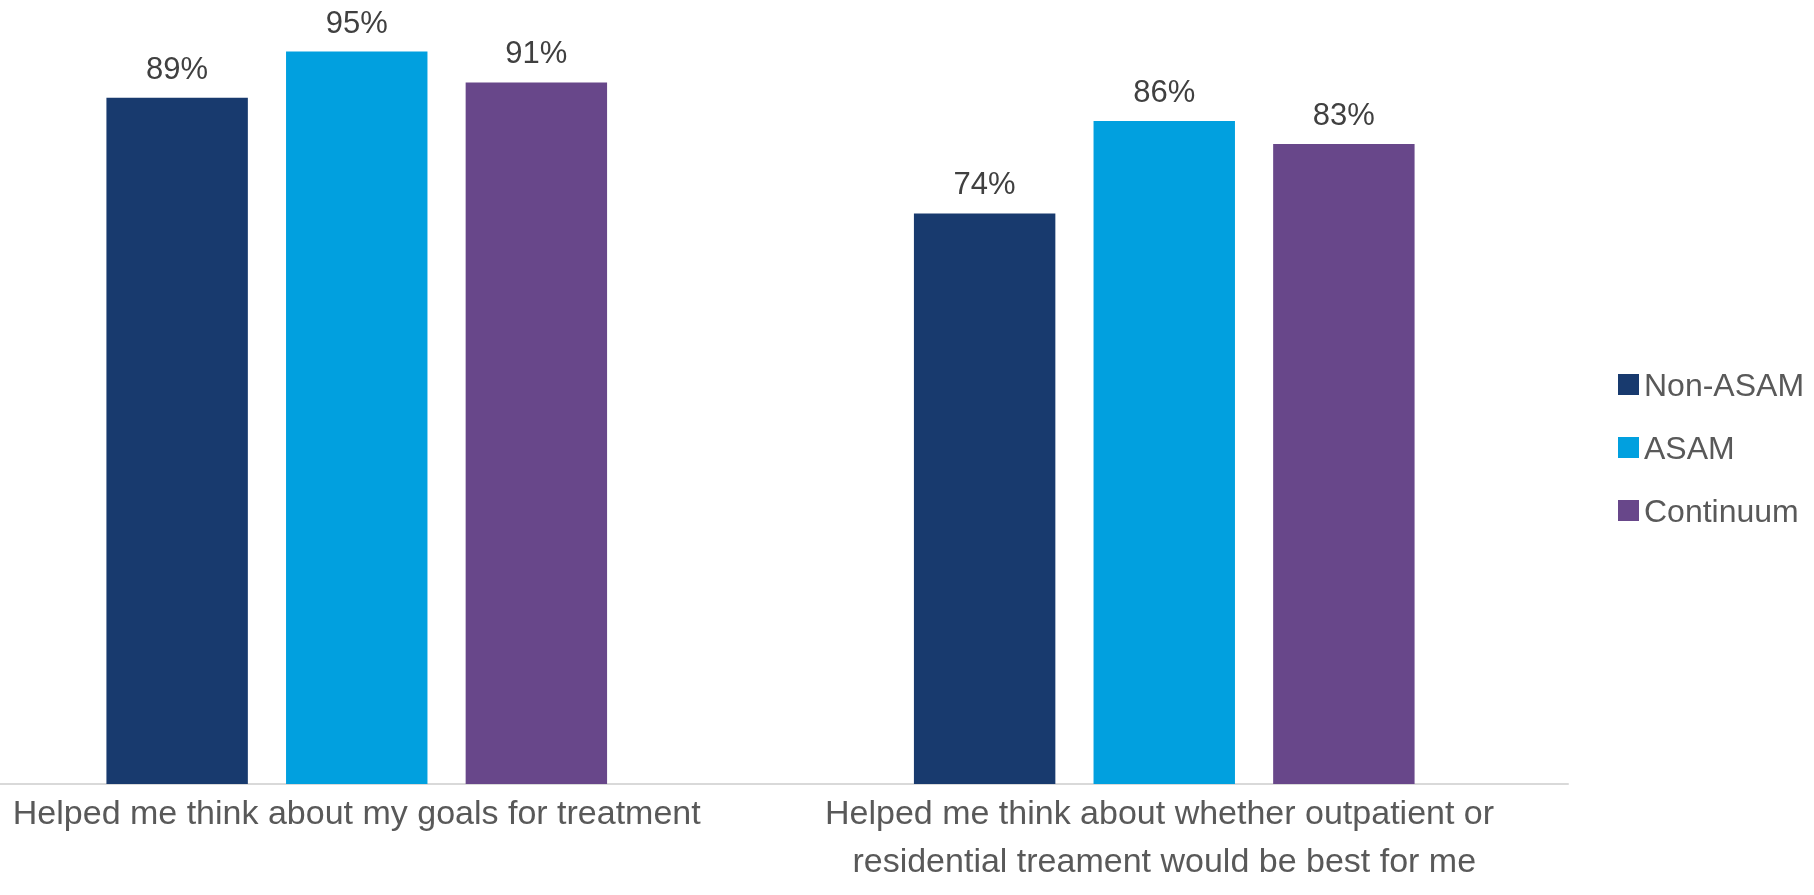 This screenshot has width=1814, height=895. Describe the element at coordinates (1689, 447) in the screenshot. I see `legend-label: ASAM` at that location.